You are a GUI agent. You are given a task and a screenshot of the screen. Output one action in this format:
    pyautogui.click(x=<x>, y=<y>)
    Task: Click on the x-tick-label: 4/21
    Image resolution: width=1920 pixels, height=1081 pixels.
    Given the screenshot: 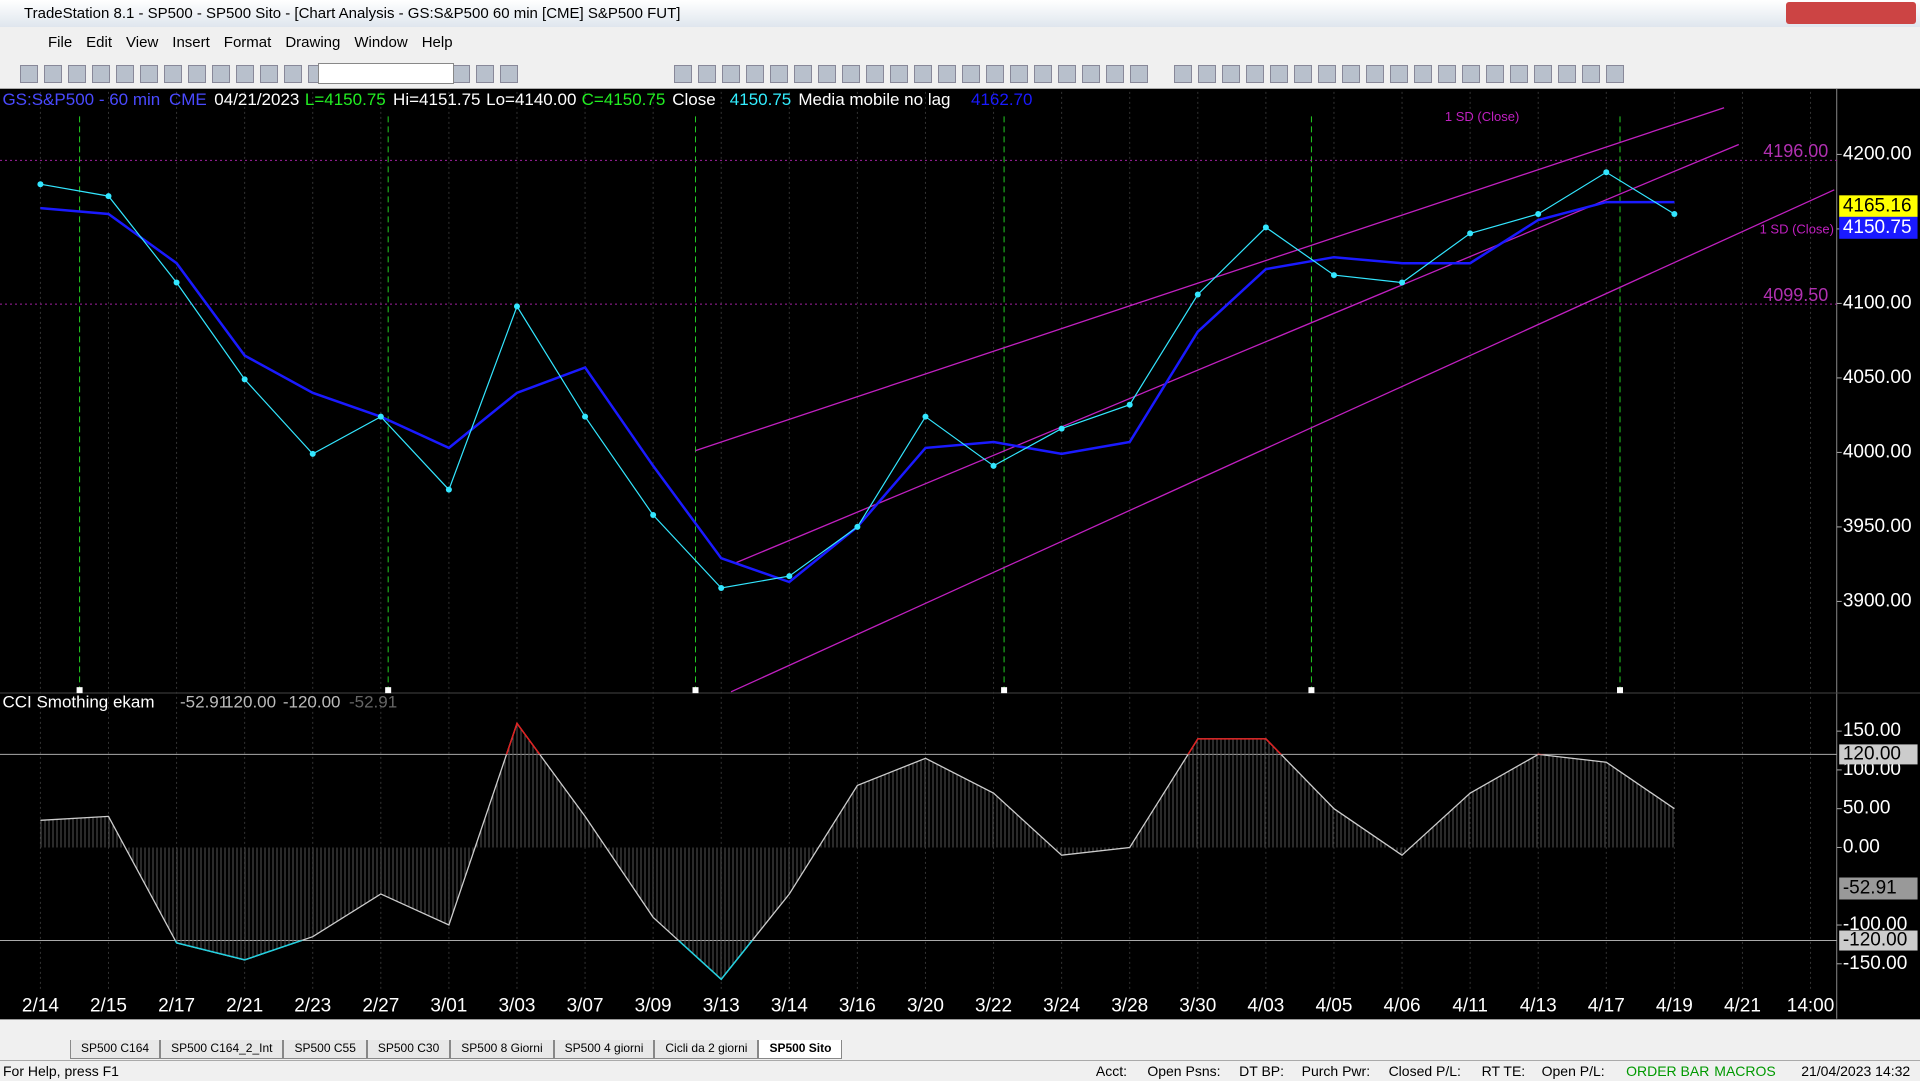 What is the action you would take?
    pyautogui.click(x=1742, y=1006)
    